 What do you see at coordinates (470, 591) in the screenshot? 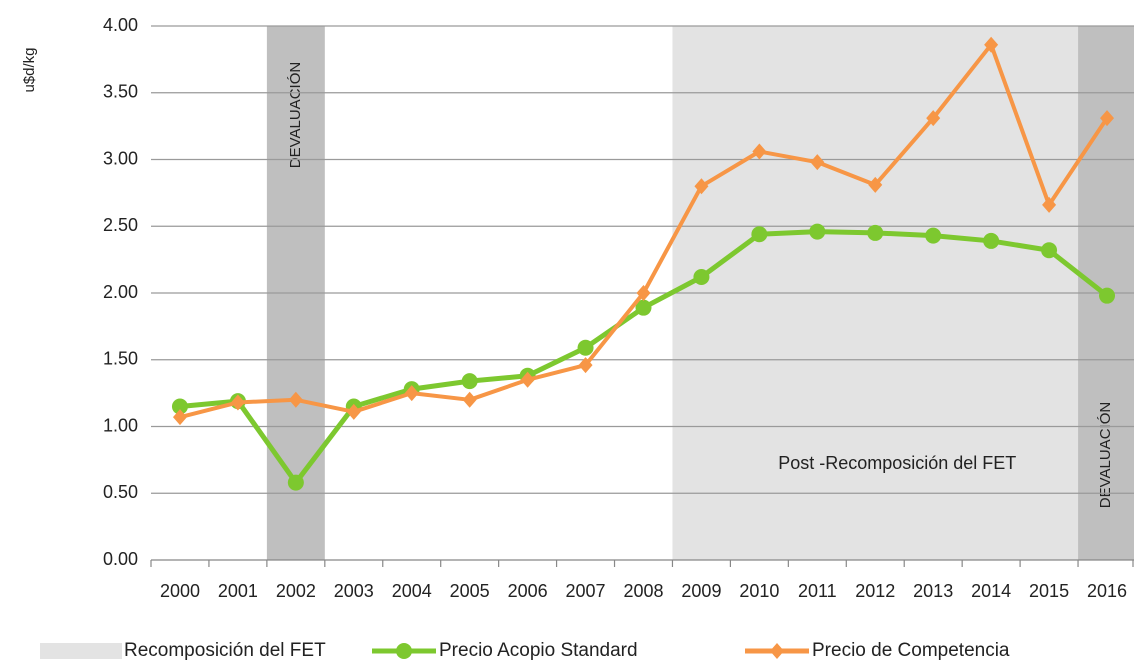
I see `x-tick-label: 2005` at bounding box center [470, 591].